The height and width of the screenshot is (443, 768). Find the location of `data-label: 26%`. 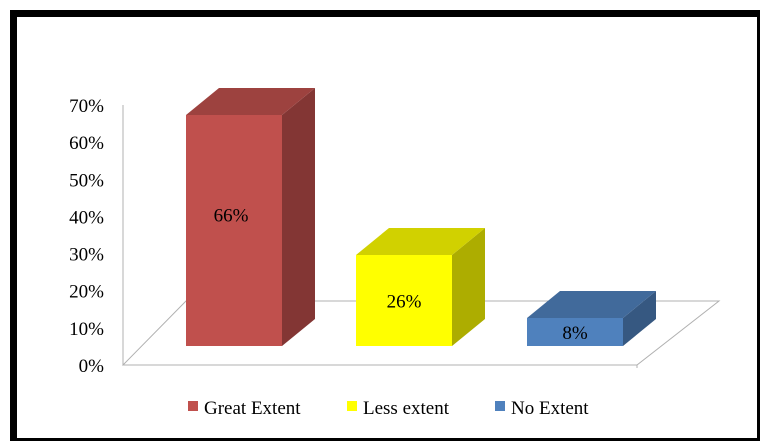

data-label: 26% is located at coordinates (404, 302).